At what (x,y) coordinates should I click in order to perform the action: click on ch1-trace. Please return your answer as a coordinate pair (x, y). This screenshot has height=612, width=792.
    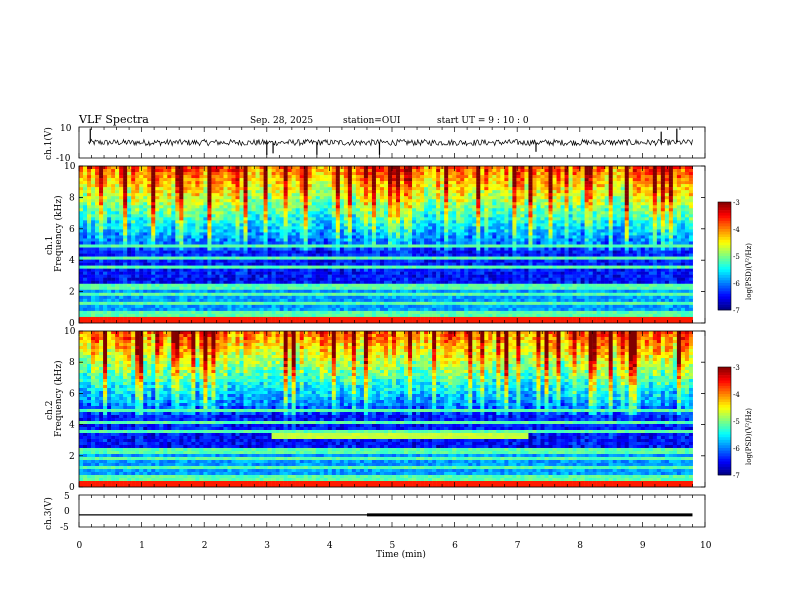
    Looking at the image, I should click on (390, 142).